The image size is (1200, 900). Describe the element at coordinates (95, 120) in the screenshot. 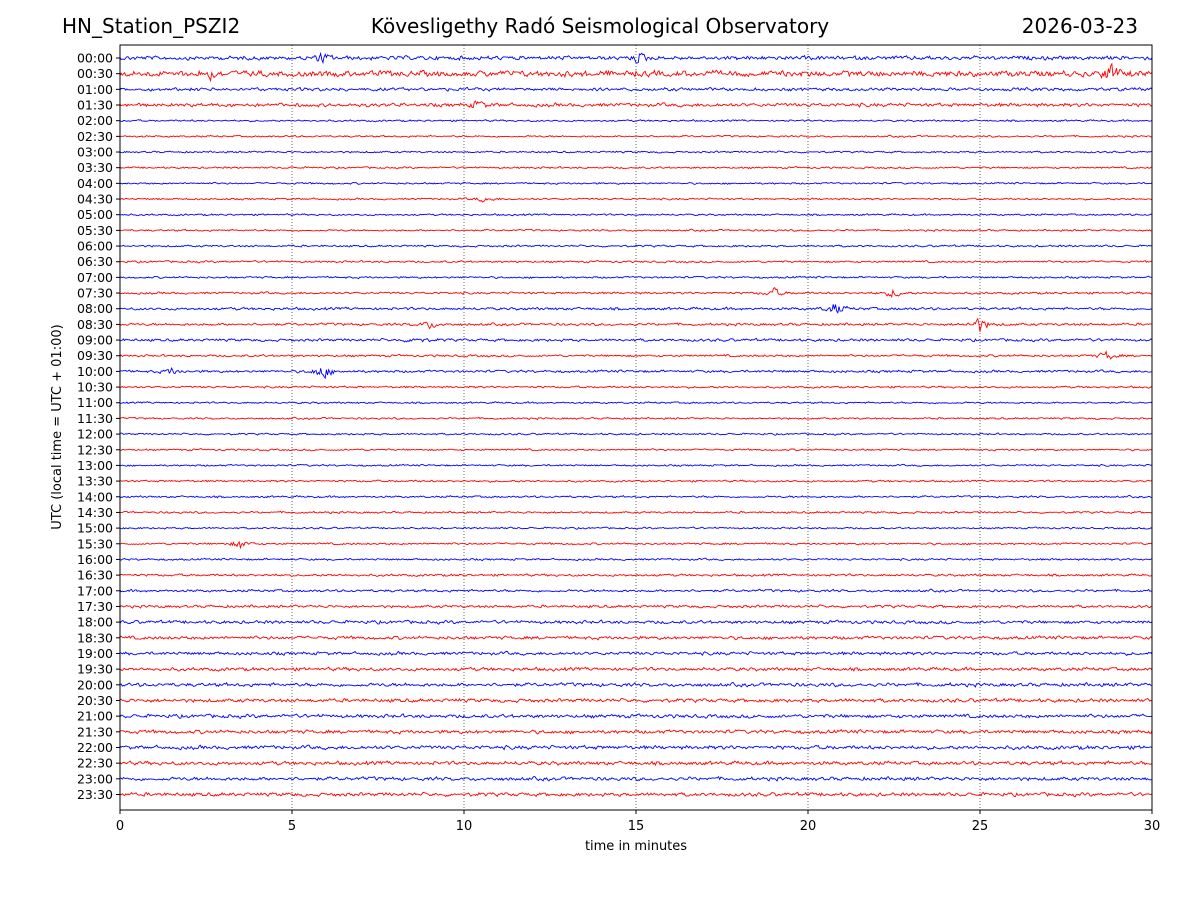

I see `y-tick-label: 02:00` at that location.